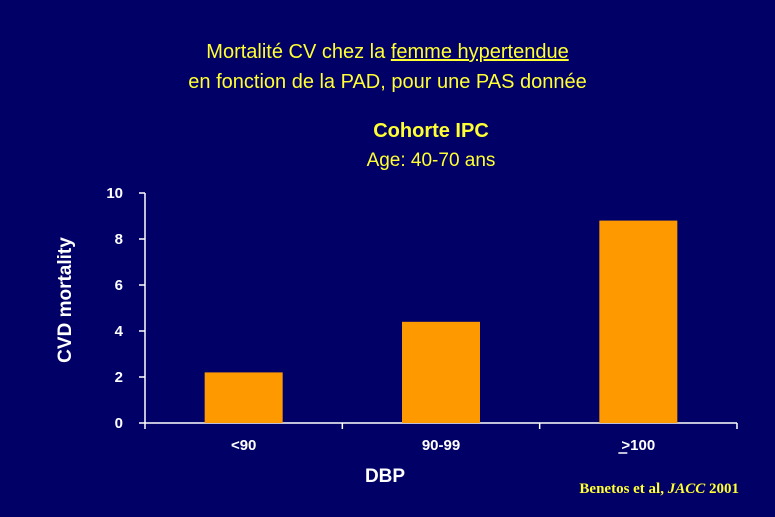 The image size is (775, 517). Describe the element at coordinates (119, 377) in the screenshot. I see `y-tick-label: 2` at that location.